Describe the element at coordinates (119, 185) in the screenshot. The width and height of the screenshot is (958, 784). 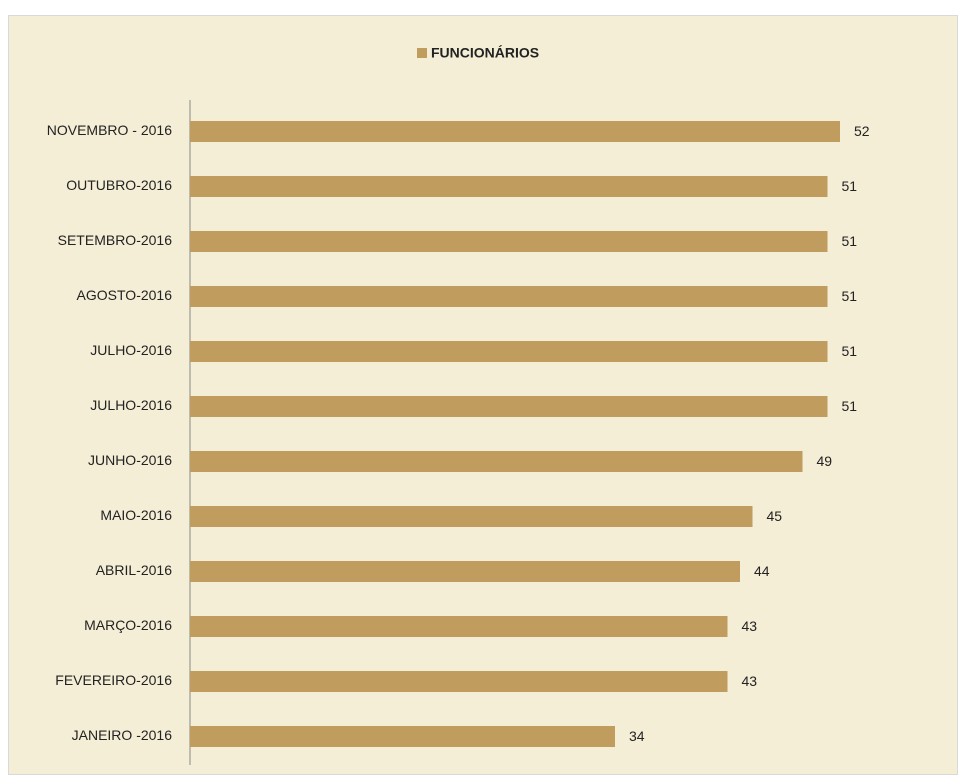
I see `y-tick-label: OUTUBRO-2016` at that location.